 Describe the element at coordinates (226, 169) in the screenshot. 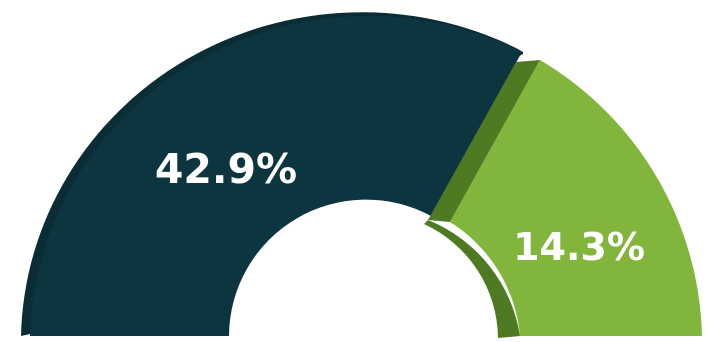

I see `slice-label-dark: 42.9%` at that location.